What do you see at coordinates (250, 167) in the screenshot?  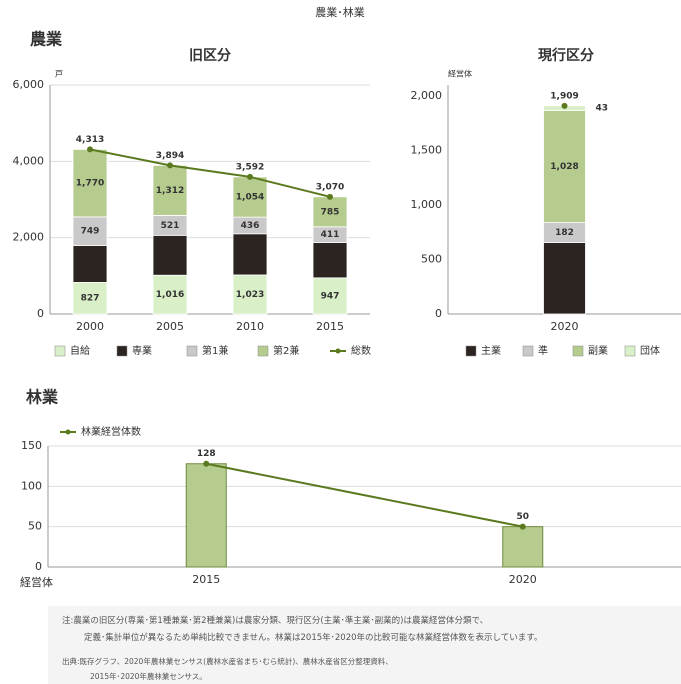 I see `value-label: 3,592` at bounding box center [250, 167].